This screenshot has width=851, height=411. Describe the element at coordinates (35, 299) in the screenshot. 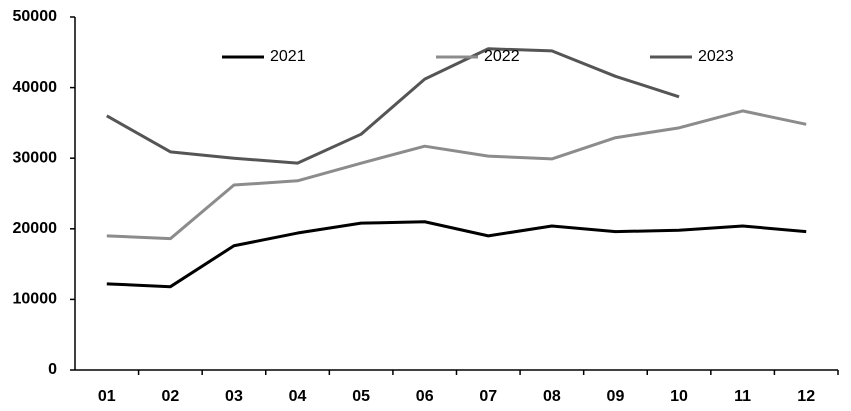

I see `y-tick-label: 10000` at that location.